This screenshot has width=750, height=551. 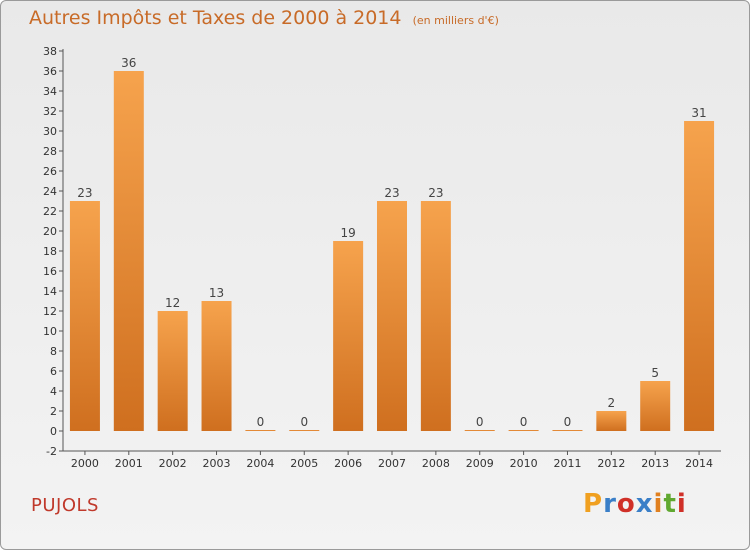 What do you see at coordinates (53, 351) in the screenshot?
I see `y-tick-label: 8` at bounding box center [53, 351].